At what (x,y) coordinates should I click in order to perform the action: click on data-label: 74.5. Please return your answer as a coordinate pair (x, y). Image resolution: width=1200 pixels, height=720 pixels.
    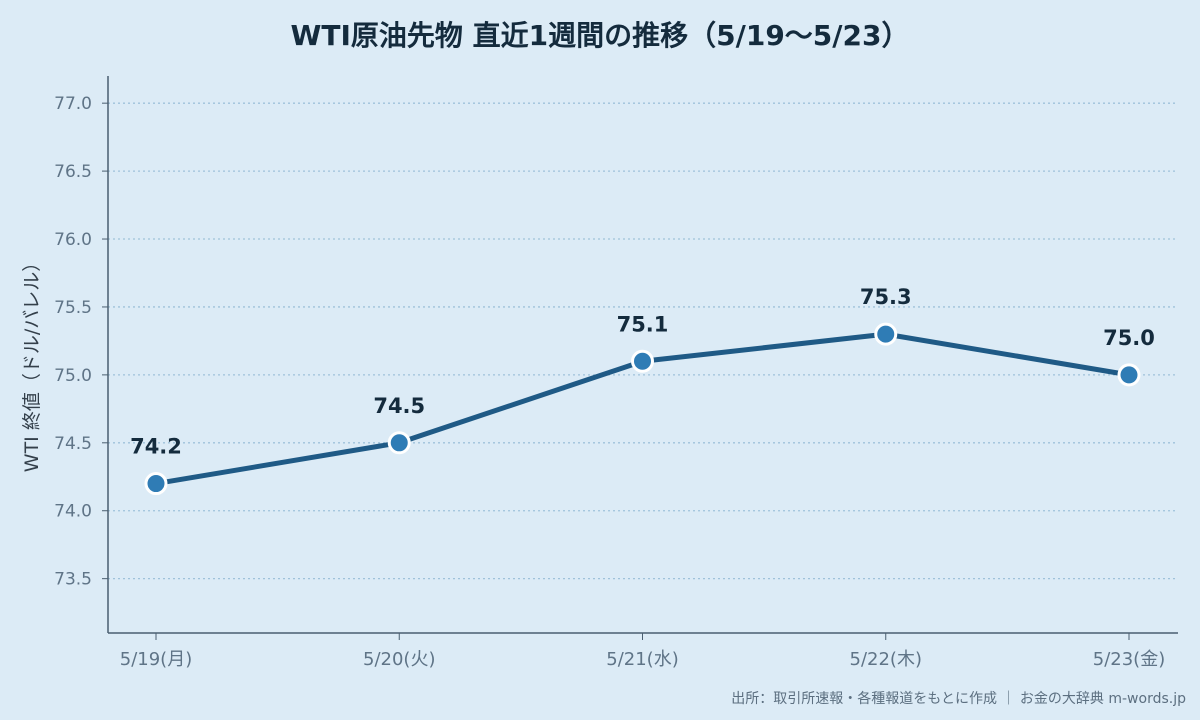
    Looking at the image, I should click on (399, 406).